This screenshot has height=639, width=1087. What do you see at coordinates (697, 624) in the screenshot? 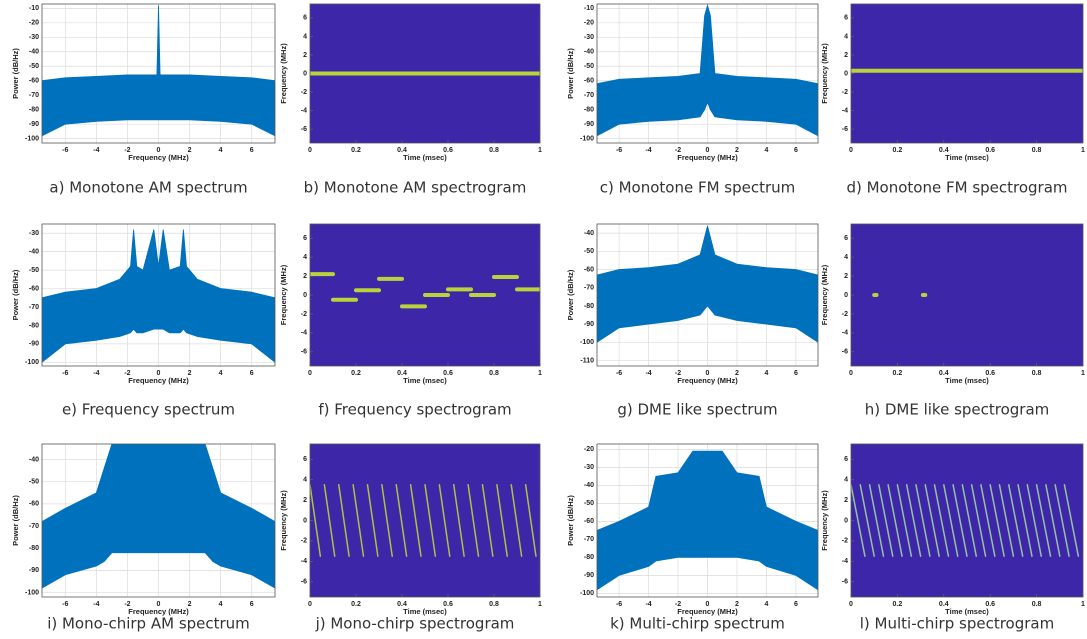
I see `caption: k) Multi-chirp spectrum` at bounding box center [697, 624].